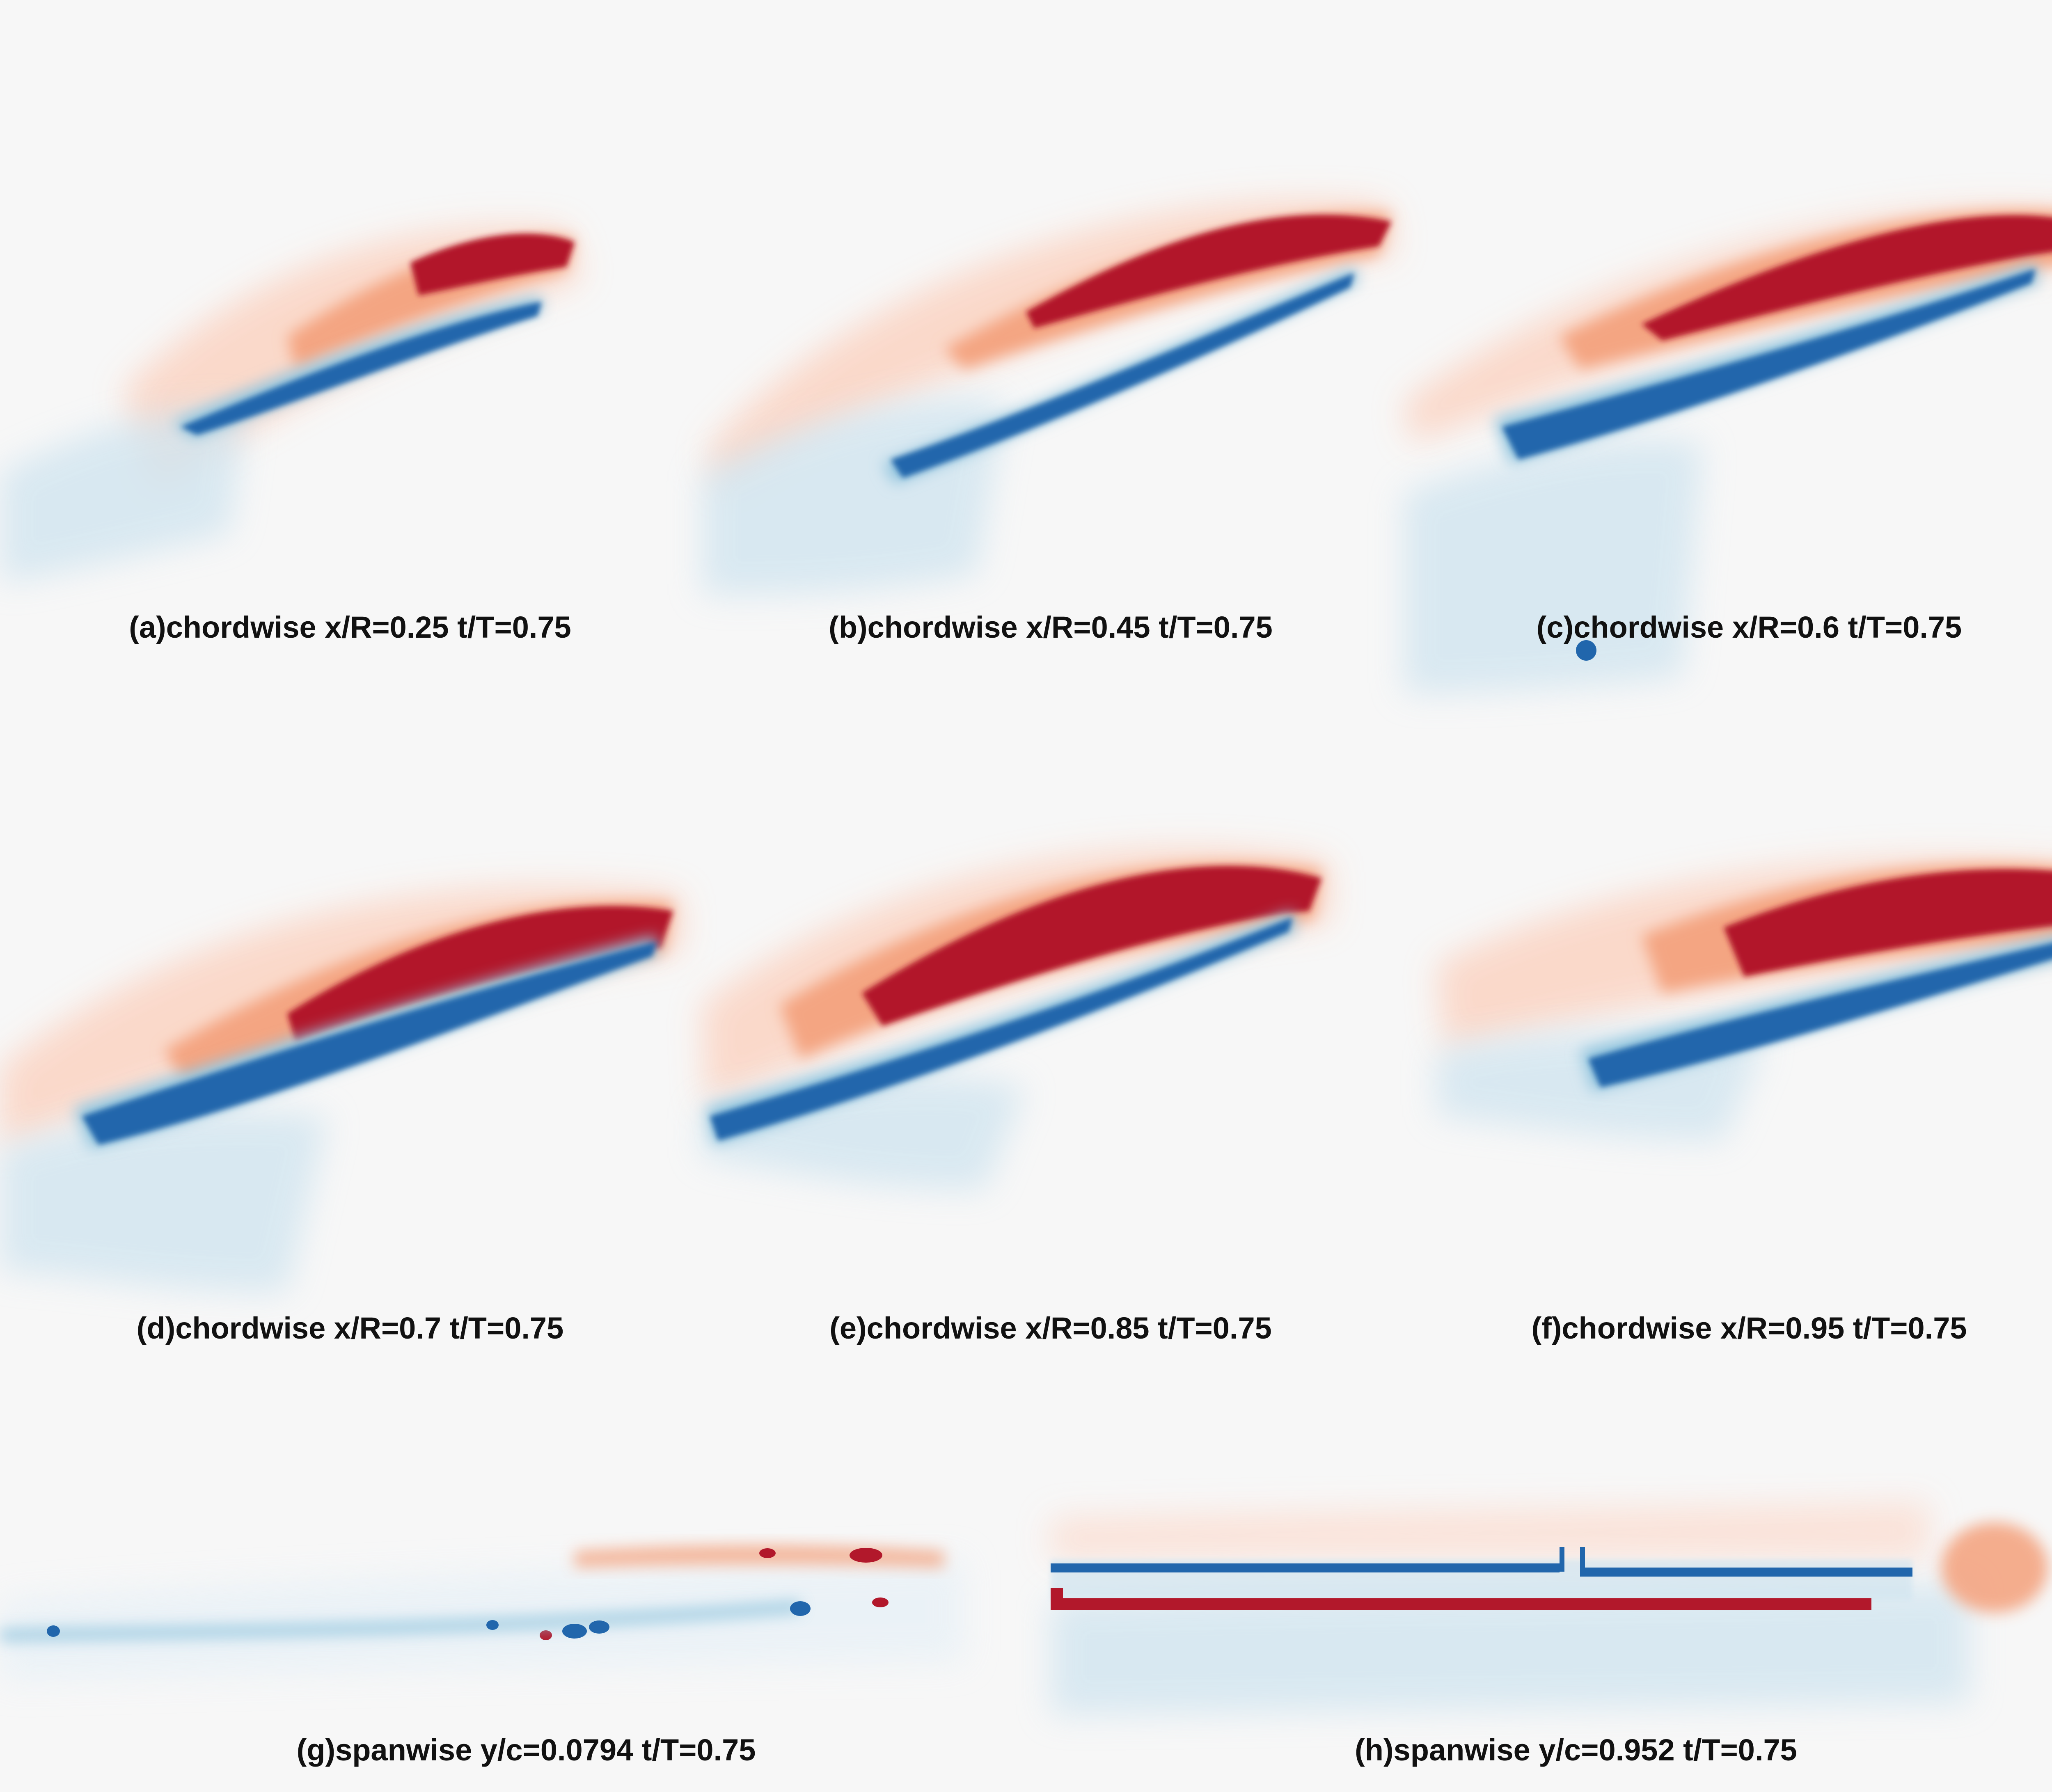 The width and height of the screenshot is (2052, 1792). I want to click on panel-d-plot, so click(340, 1090).